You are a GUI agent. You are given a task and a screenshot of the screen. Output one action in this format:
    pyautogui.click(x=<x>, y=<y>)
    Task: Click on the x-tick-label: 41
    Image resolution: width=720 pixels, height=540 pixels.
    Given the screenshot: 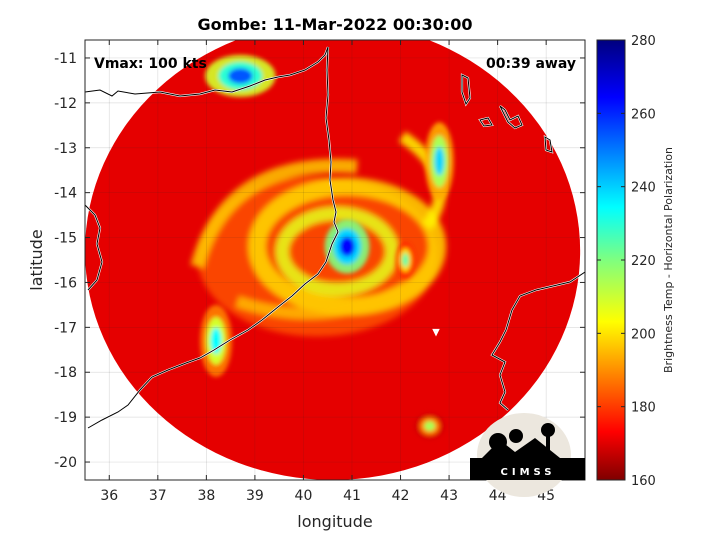 What is the action you would take?
    pyautogui.click(x=352, y=496)
    